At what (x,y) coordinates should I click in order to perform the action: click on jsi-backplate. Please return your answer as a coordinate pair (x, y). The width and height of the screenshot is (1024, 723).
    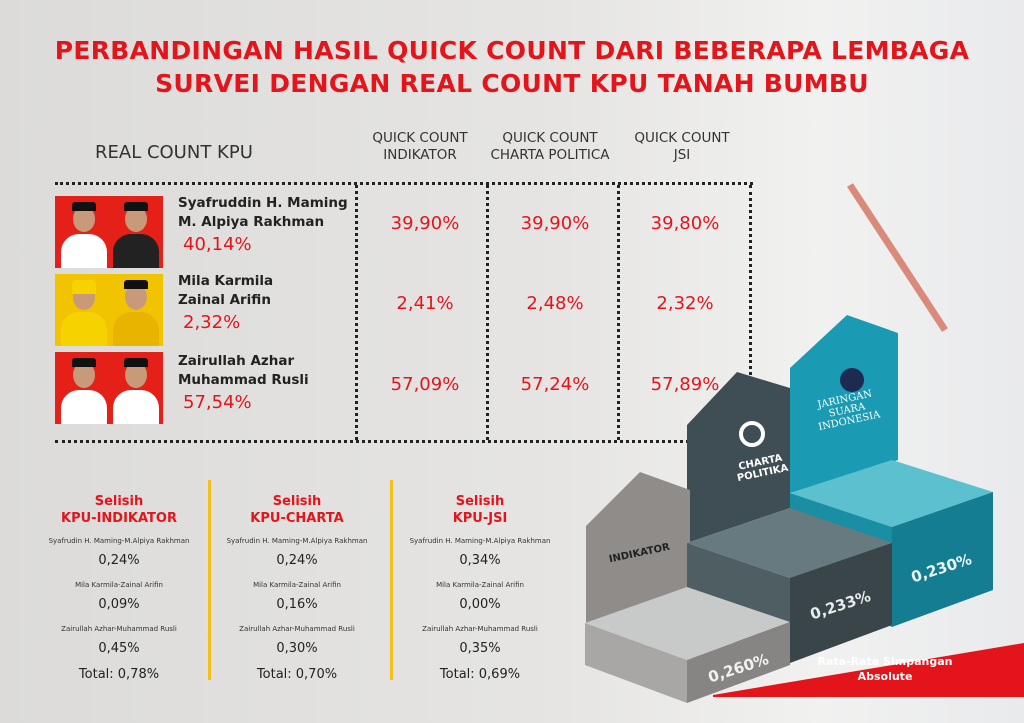
    Looking at the image, I should click on (844, 404).